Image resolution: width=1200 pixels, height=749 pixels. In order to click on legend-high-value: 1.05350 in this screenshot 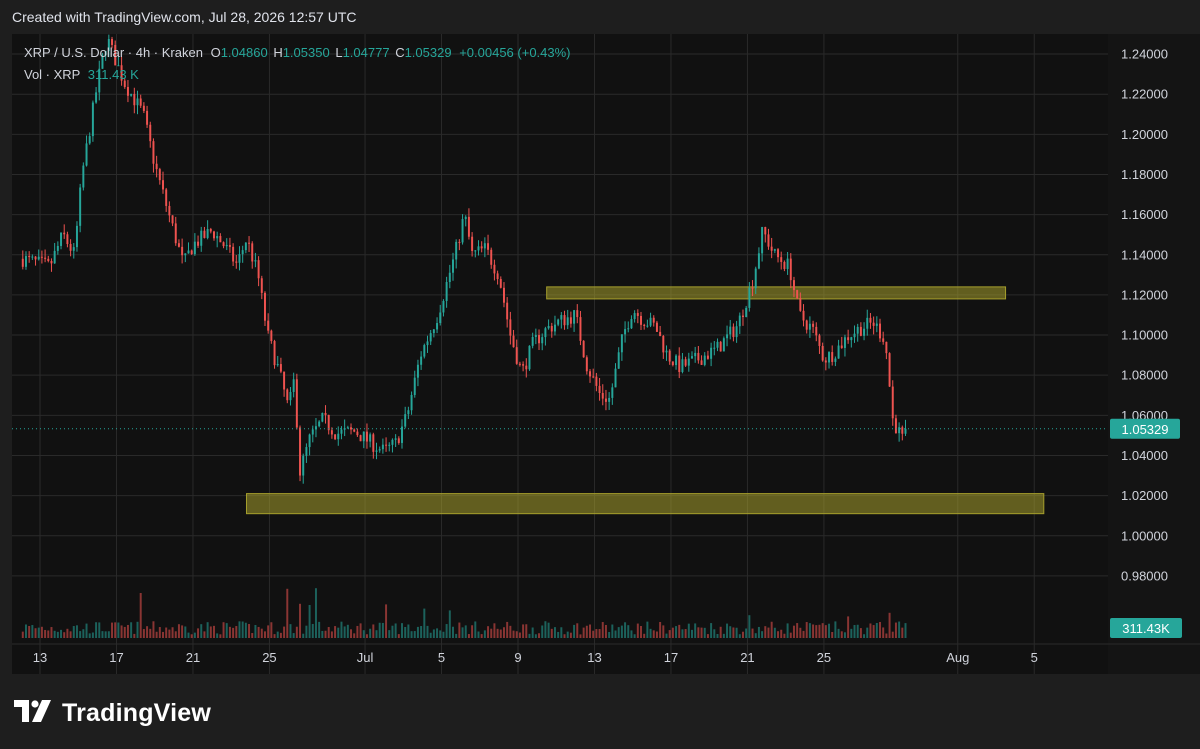, I will do `click(306, 52)`.